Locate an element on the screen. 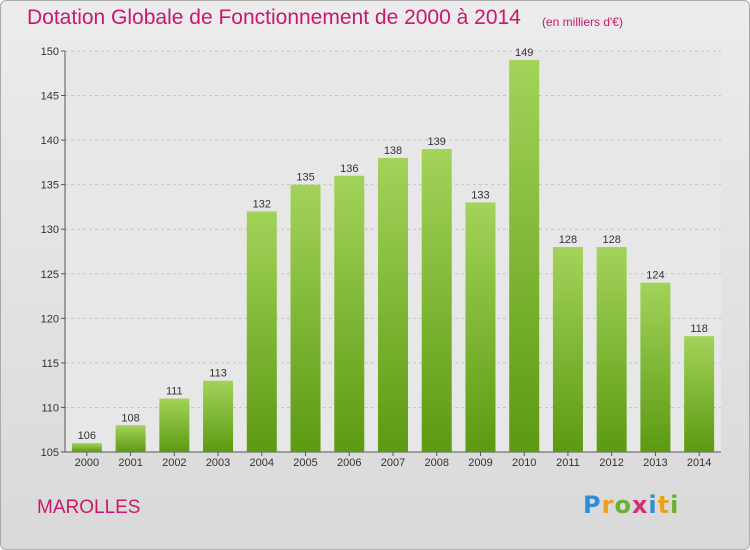 This screenshot has width=750, height=550. logo-letter: t is located at coordinates (664, 505).